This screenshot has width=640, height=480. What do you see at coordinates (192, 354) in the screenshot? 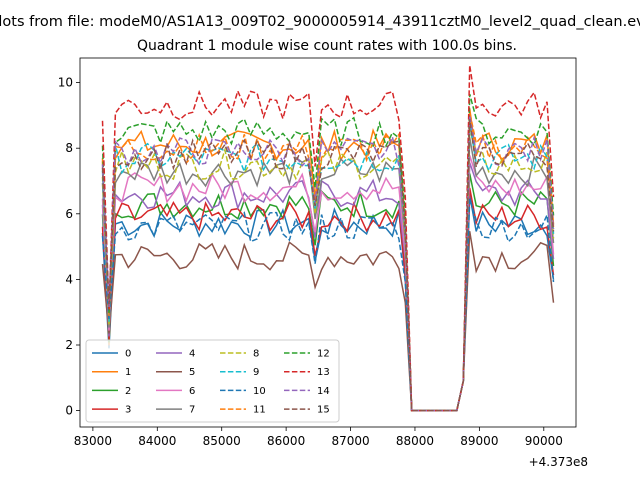
I see `legend-label-4: 4` at bounding box center [192, 354].